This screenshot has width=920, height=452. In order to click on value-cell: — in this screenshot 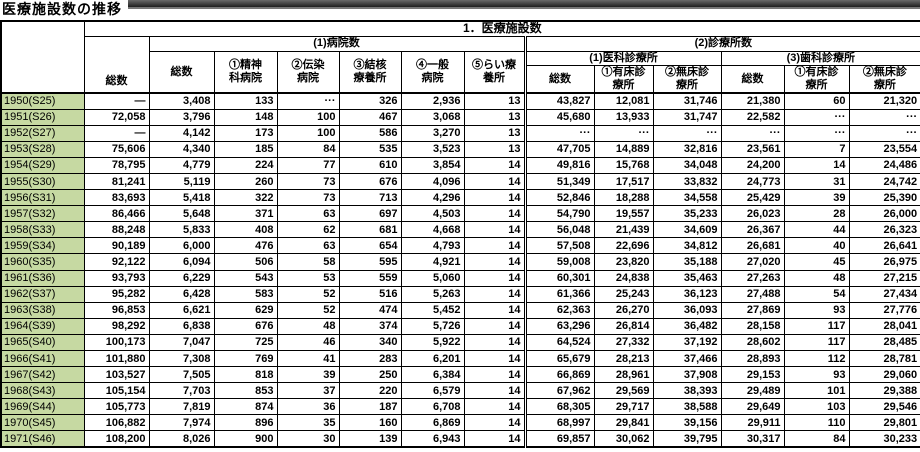, I will do `click(116, 133)`.